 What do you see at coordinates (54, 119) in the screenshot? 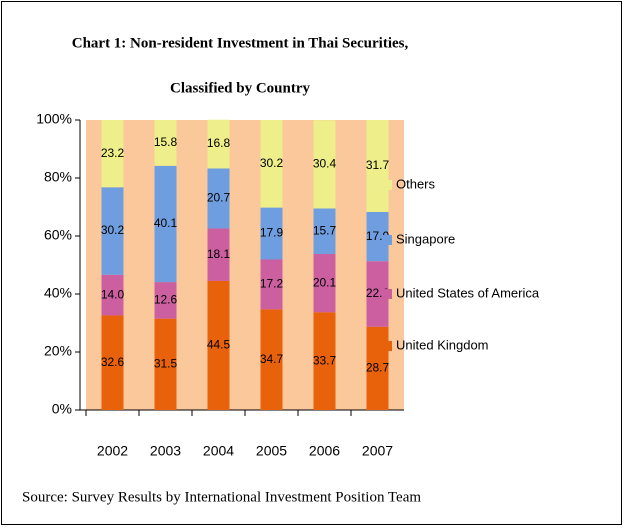
I see `y-tick-label: 100%` at bounding box center [54, 119].